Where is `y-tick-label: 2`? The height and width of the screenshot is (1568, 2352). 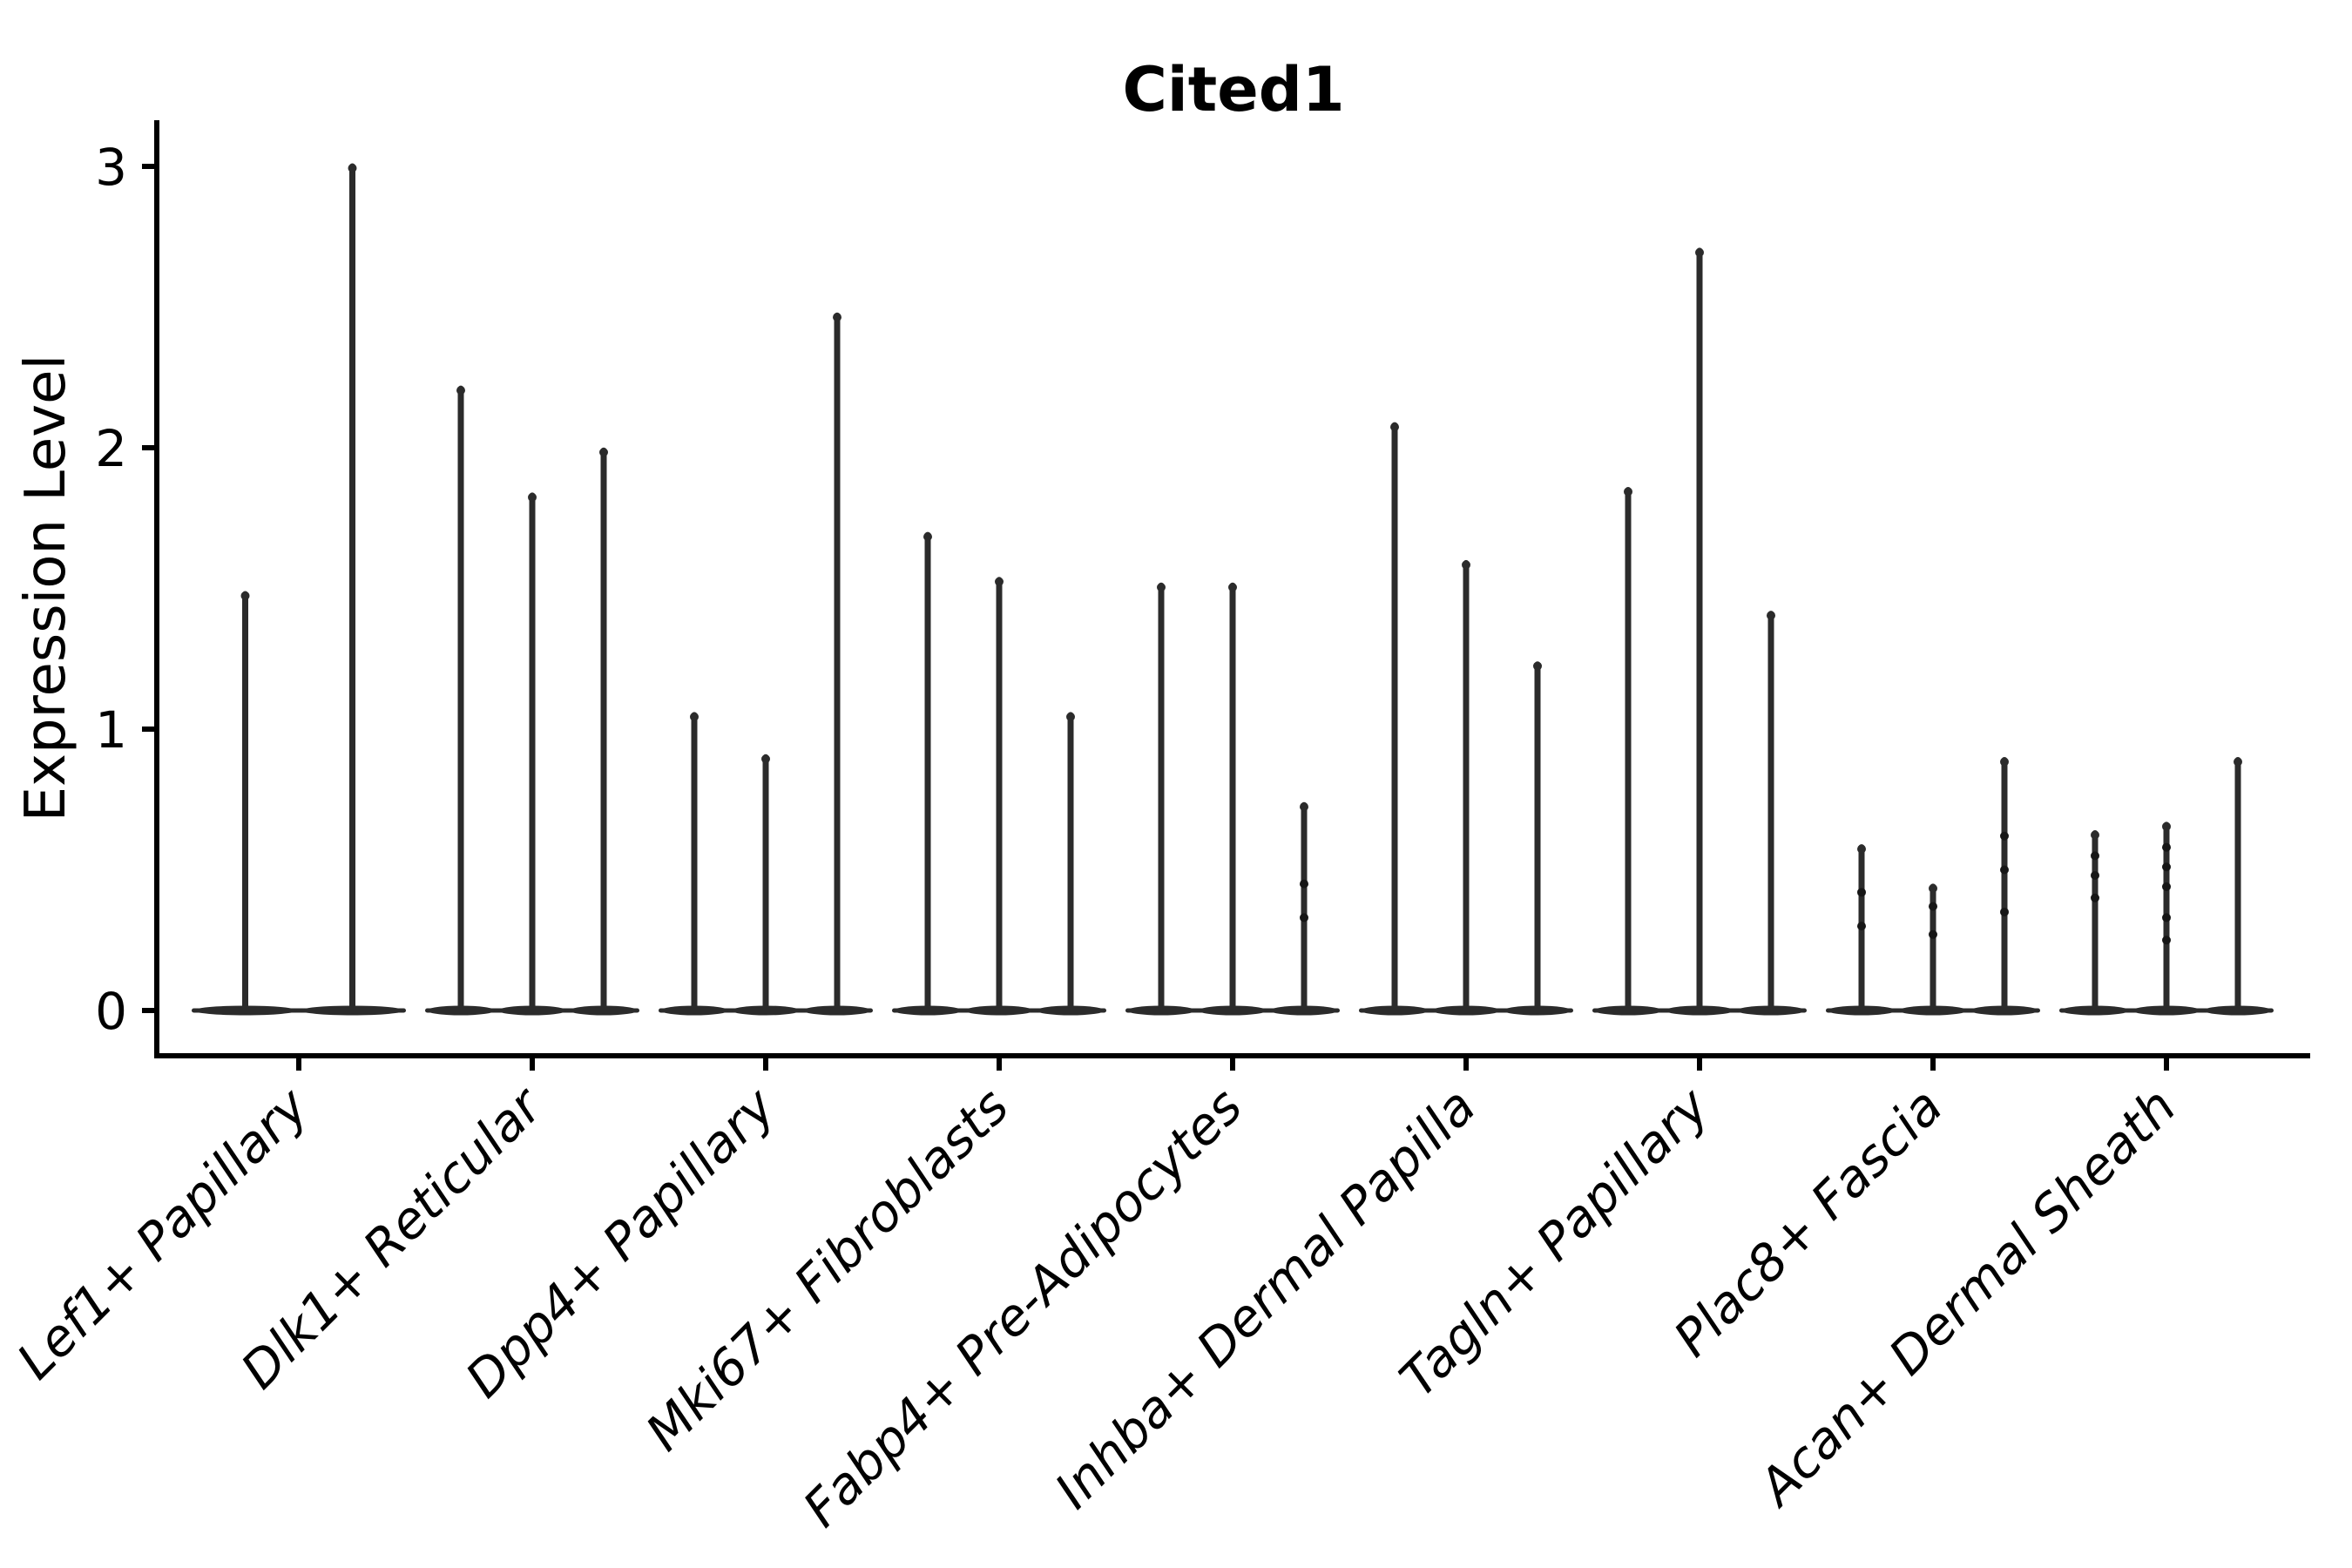 y-tick-label: 2 is located at coordinates (111, 448).